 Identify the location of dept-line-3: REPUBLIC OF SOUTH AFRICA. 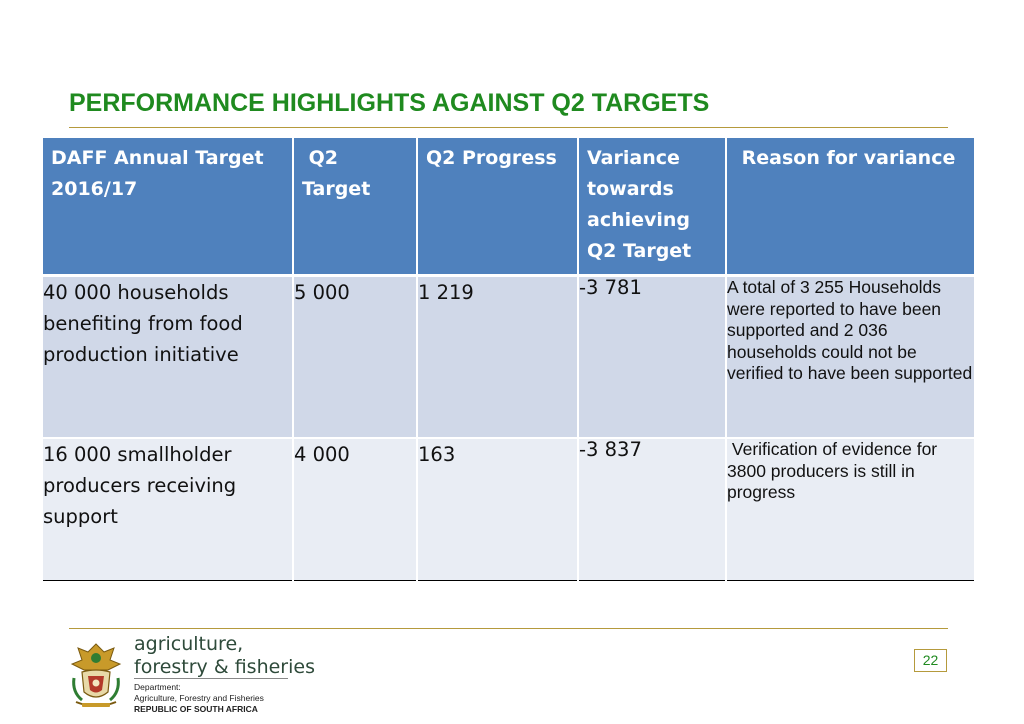
(196, 709).